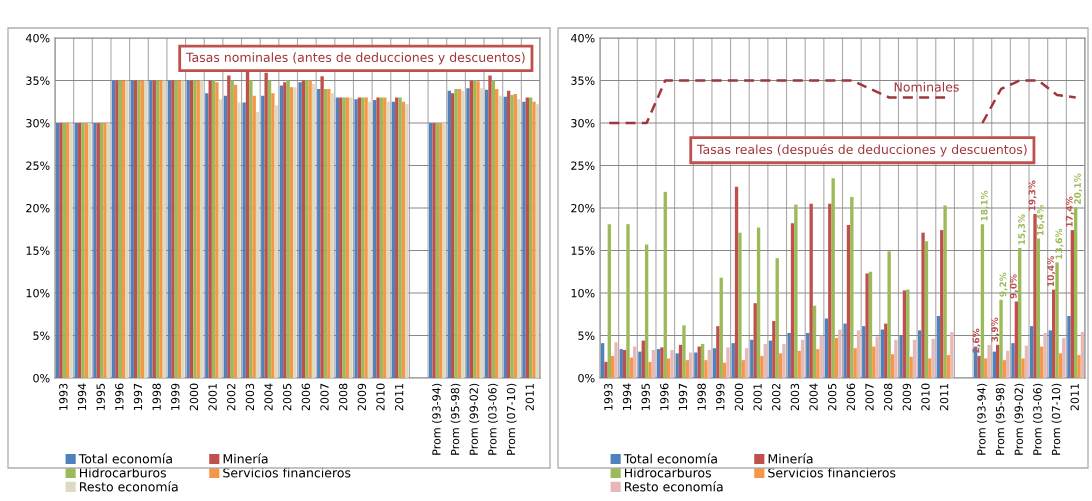  I want to click on data-label: 9,0%, so click(1013, 286).